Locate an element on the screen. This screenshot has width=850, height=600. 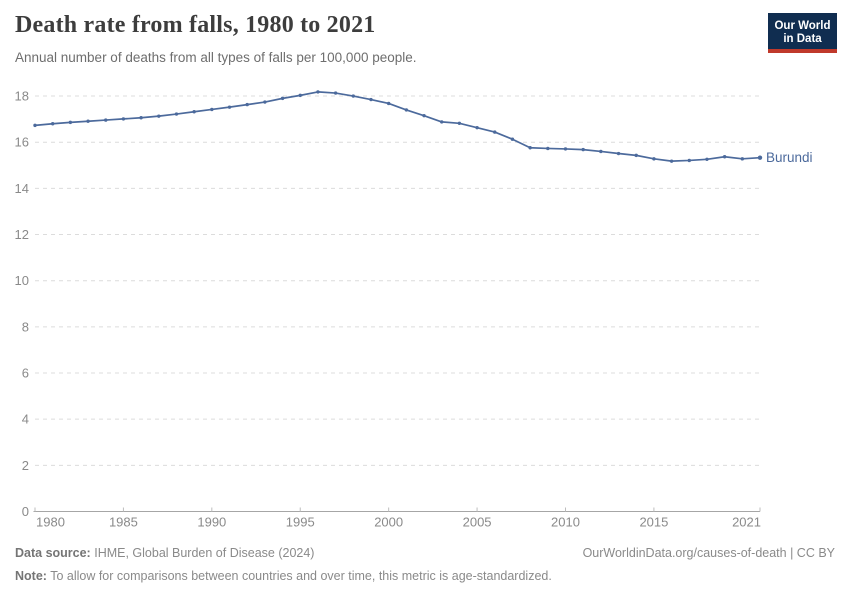
x-axis-tick-label: 2021 is located at coordinates (746, 522).